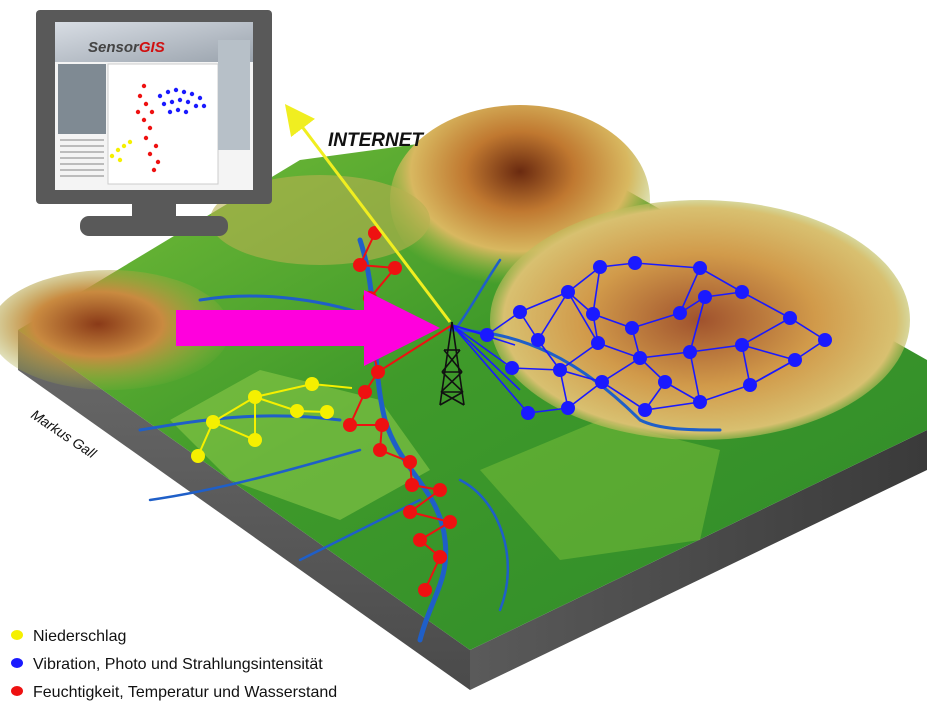 This screenshot has width=927, height=702. What do you see at coordinates (115, 330) in the screenshot?
I see `left-mountain` at bounding box center [115, 330].